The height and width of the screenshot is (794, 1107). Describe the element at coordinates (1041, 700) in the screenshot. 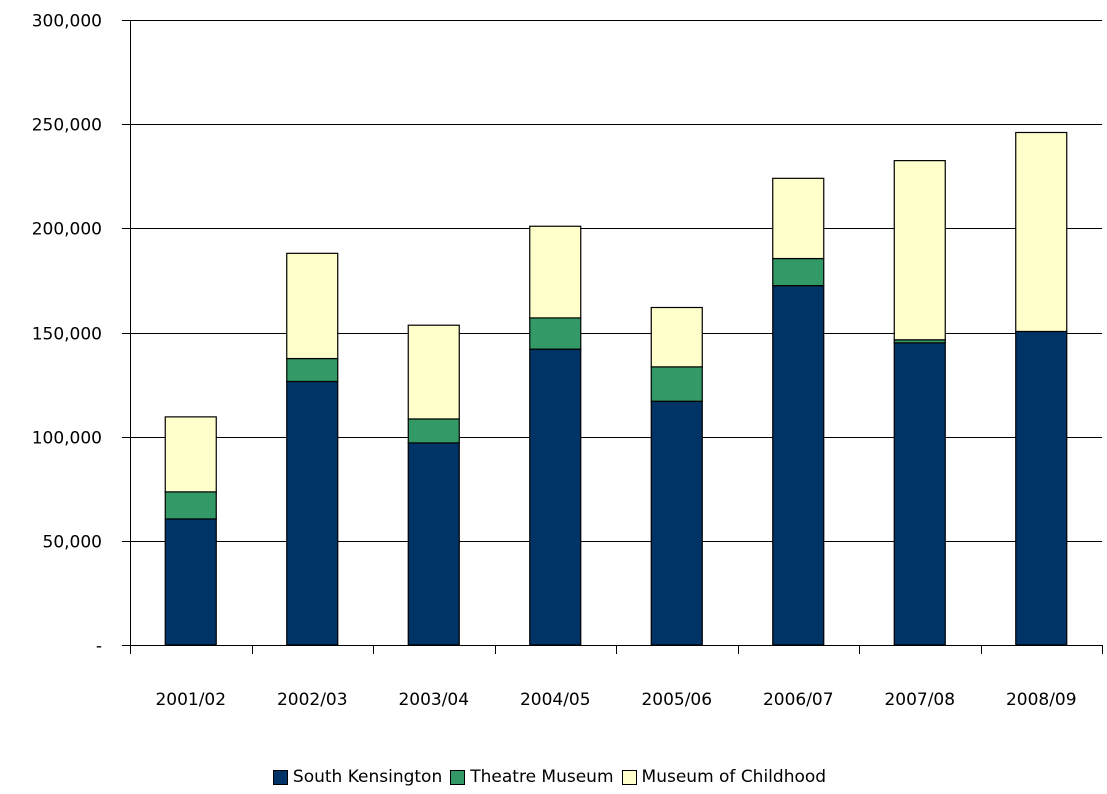

I see `x-tick-label: 2008/09` at that location.